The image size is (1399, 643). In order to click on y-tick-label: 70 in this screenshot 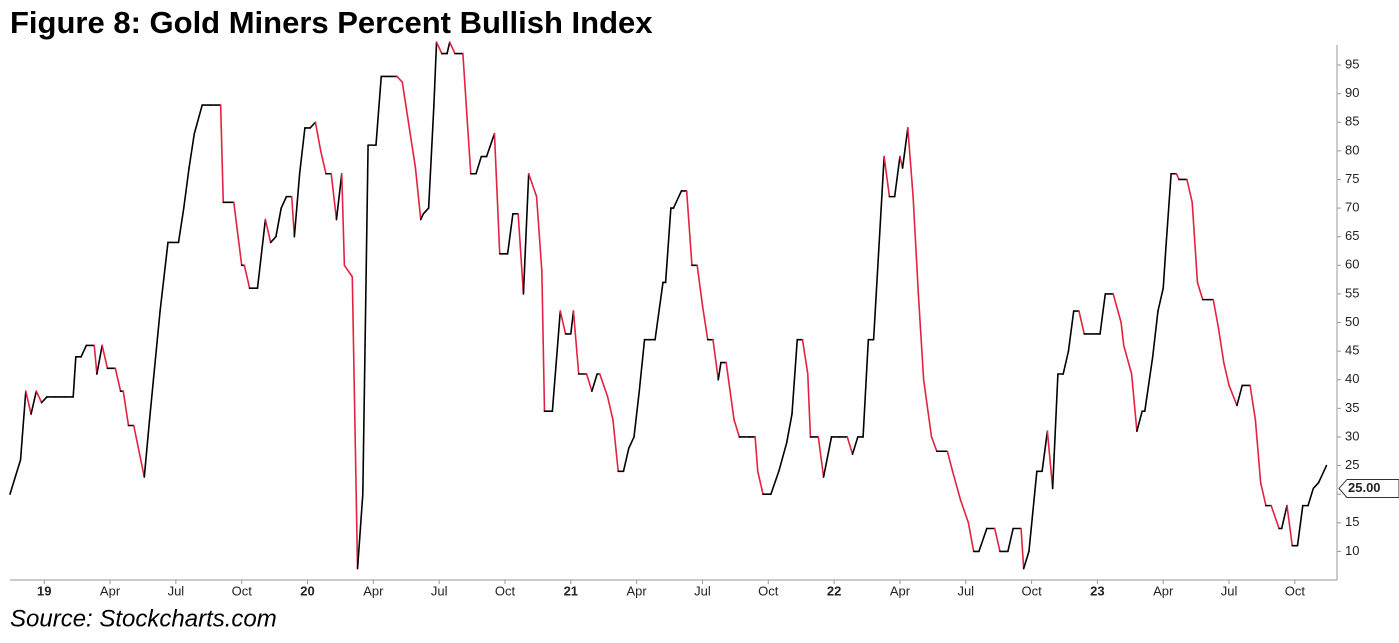, I will do `click(1352, 207)`.